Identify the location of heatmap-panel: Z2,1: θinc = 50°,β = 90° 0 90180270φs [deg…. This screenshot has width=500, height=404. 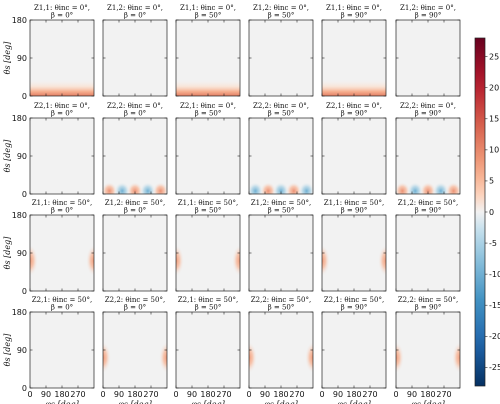
(353, 350).